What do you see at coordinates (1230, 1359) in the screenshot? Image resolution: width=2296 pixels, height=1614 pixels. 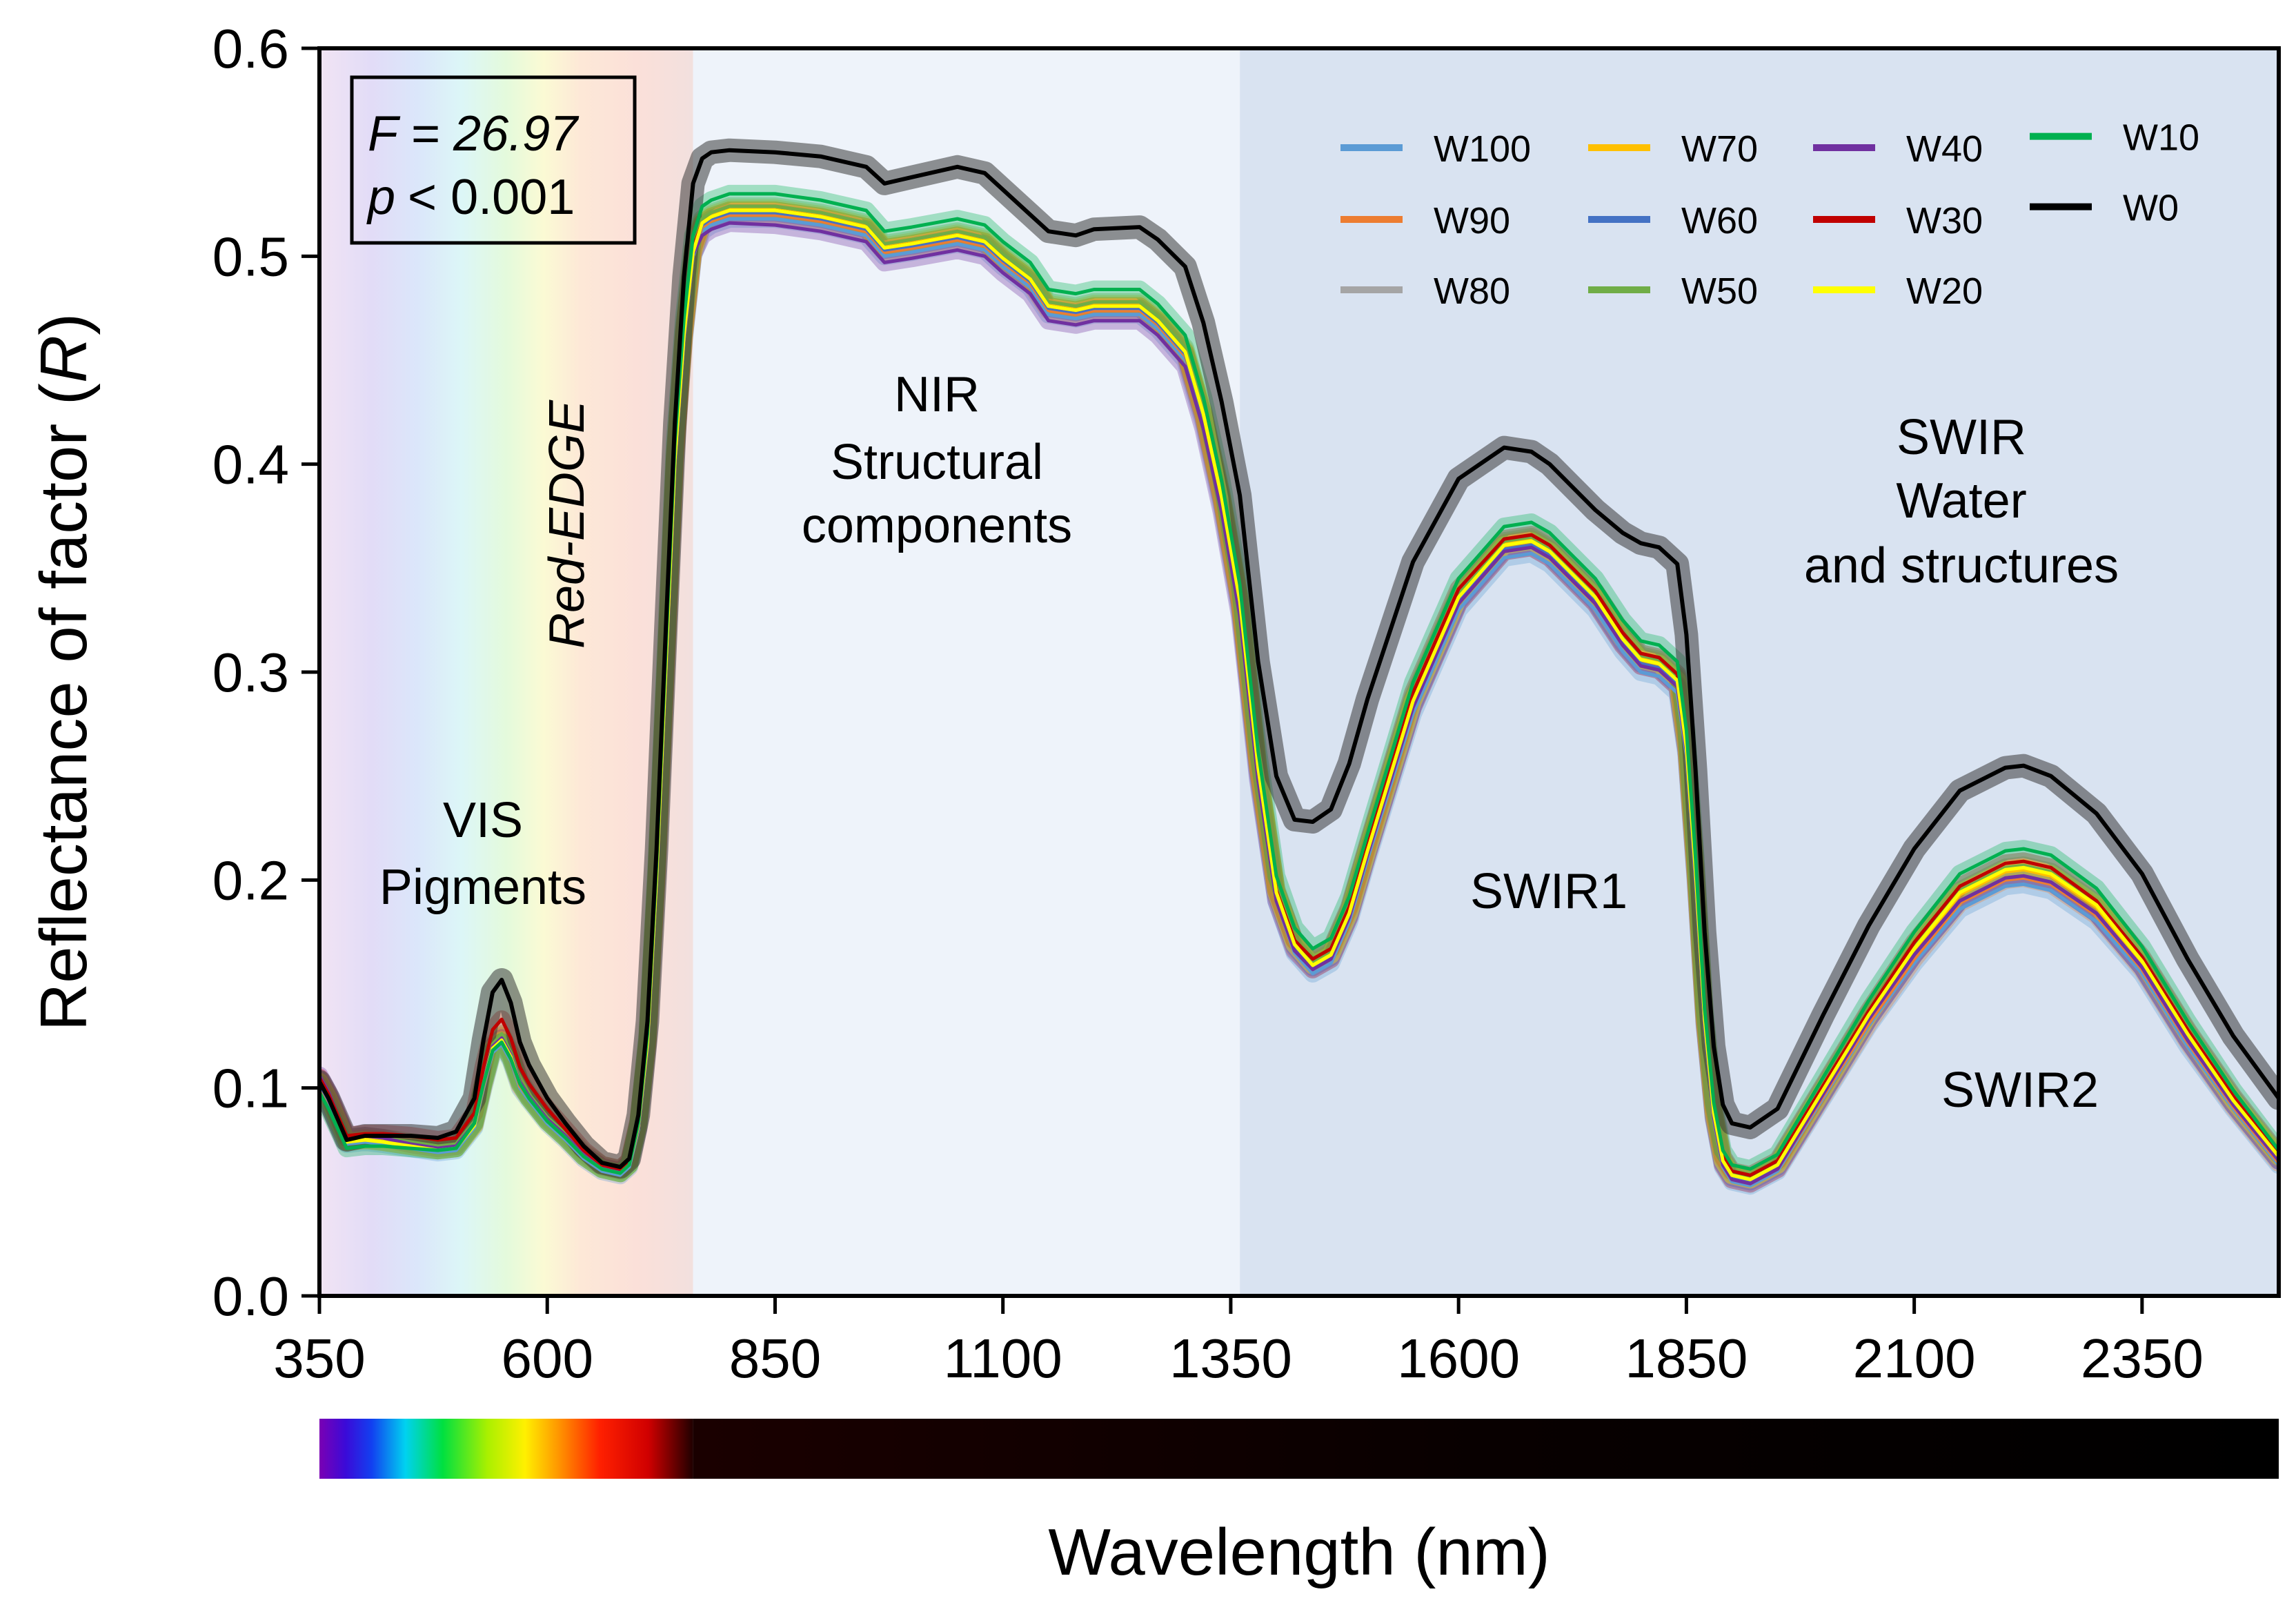 I see `x-tick-label: 1350` at bounding box center [1230, 1359].